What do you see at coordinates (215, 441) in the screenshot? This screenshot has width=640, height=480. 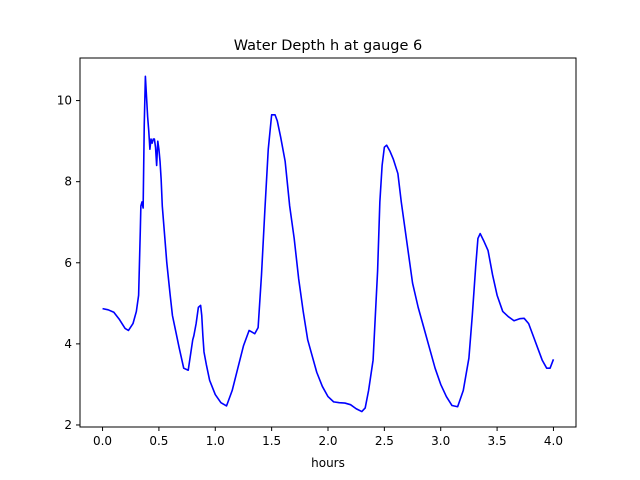 I see `x-tick-label: 1.0` at bounding box center [215, 441].